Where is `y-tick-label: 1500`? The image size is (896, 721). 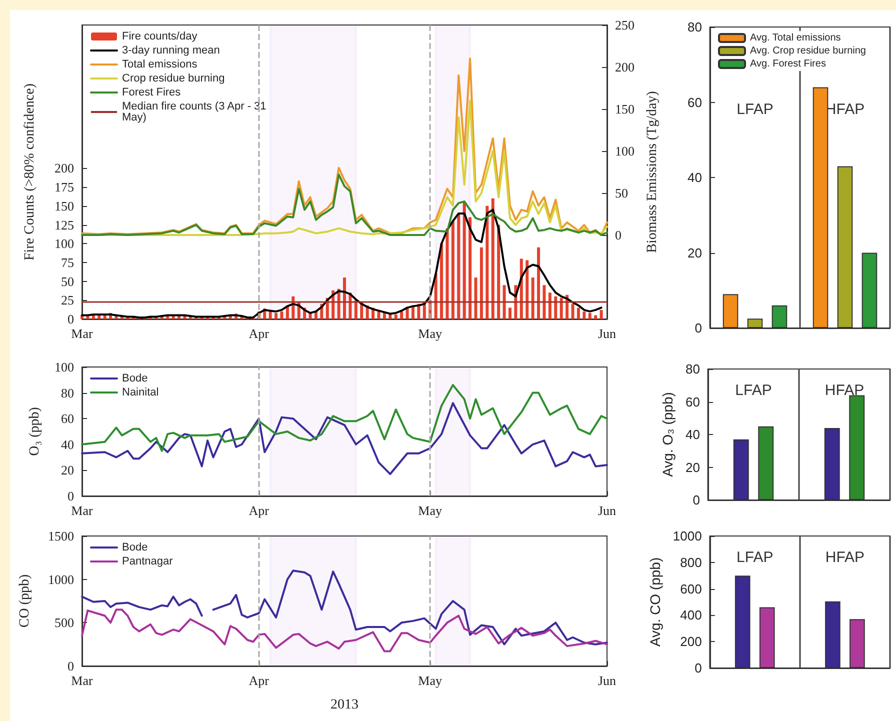
y-tick-label: 1500 is located at coordinates (61, 536).